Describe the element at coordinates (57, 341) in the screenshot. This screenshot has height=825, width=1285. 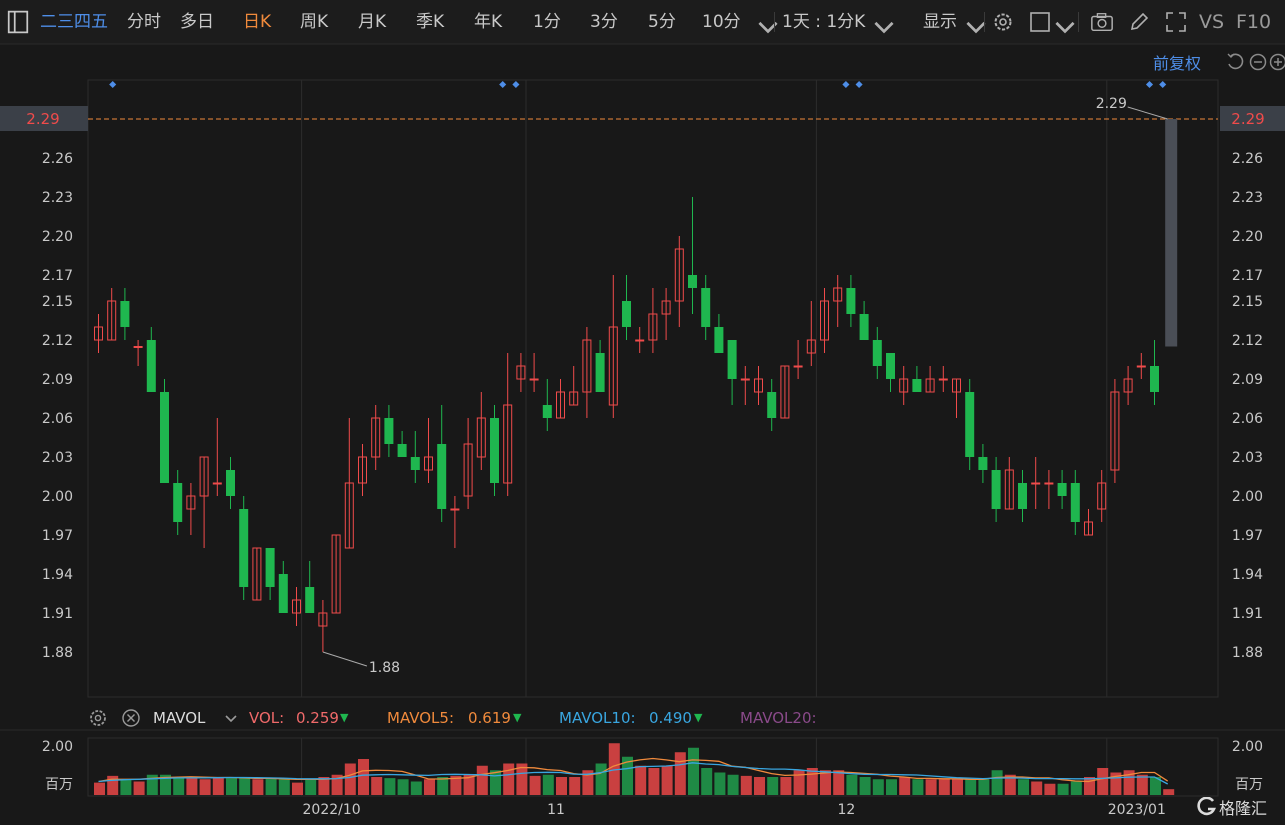
I see `y-tick-label-left: 2.12` at that location.